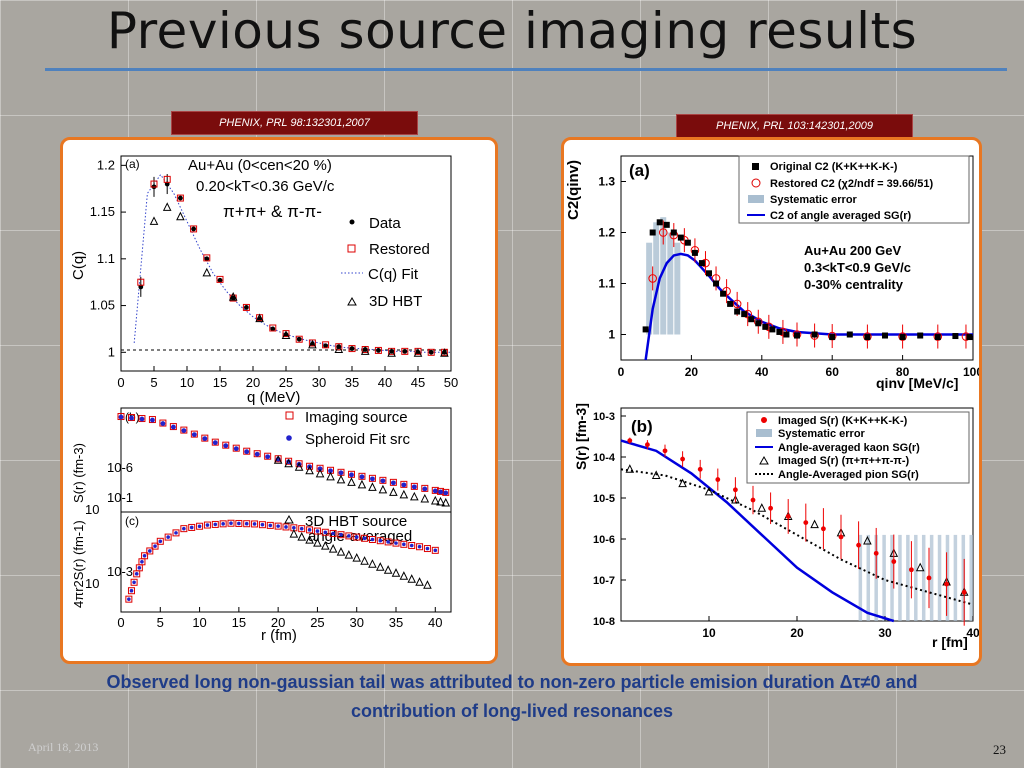 Image resolution: width=1024 pixels, height=768 pixels. What do you see at coordinates (604, 581) in the screenshot?
I see `right-b-y-tick-4: 10-7` at bounding box center [604, 581].